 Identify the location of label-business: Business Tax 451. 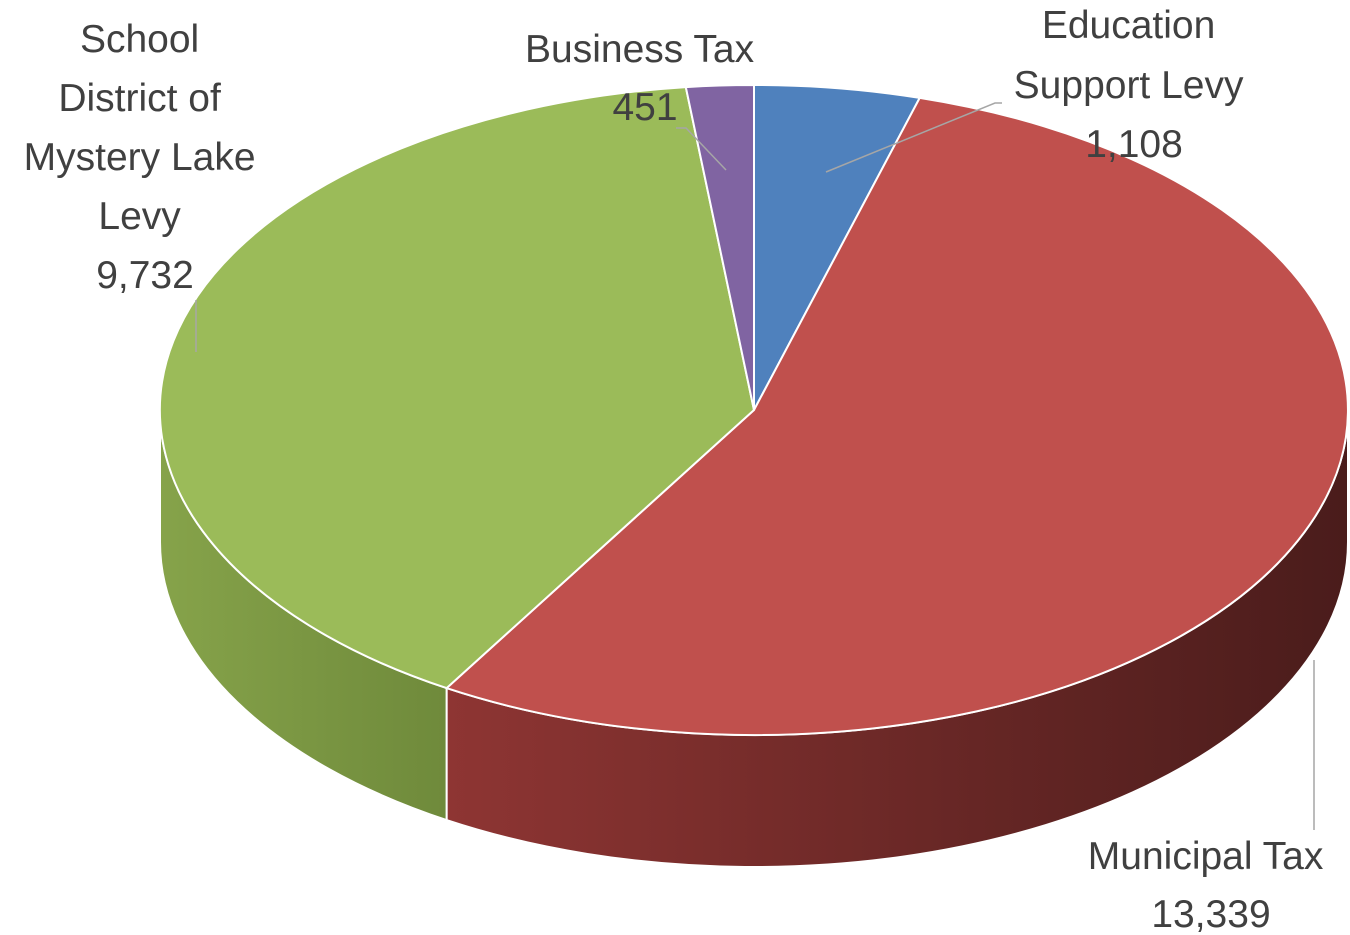
(645, 78).